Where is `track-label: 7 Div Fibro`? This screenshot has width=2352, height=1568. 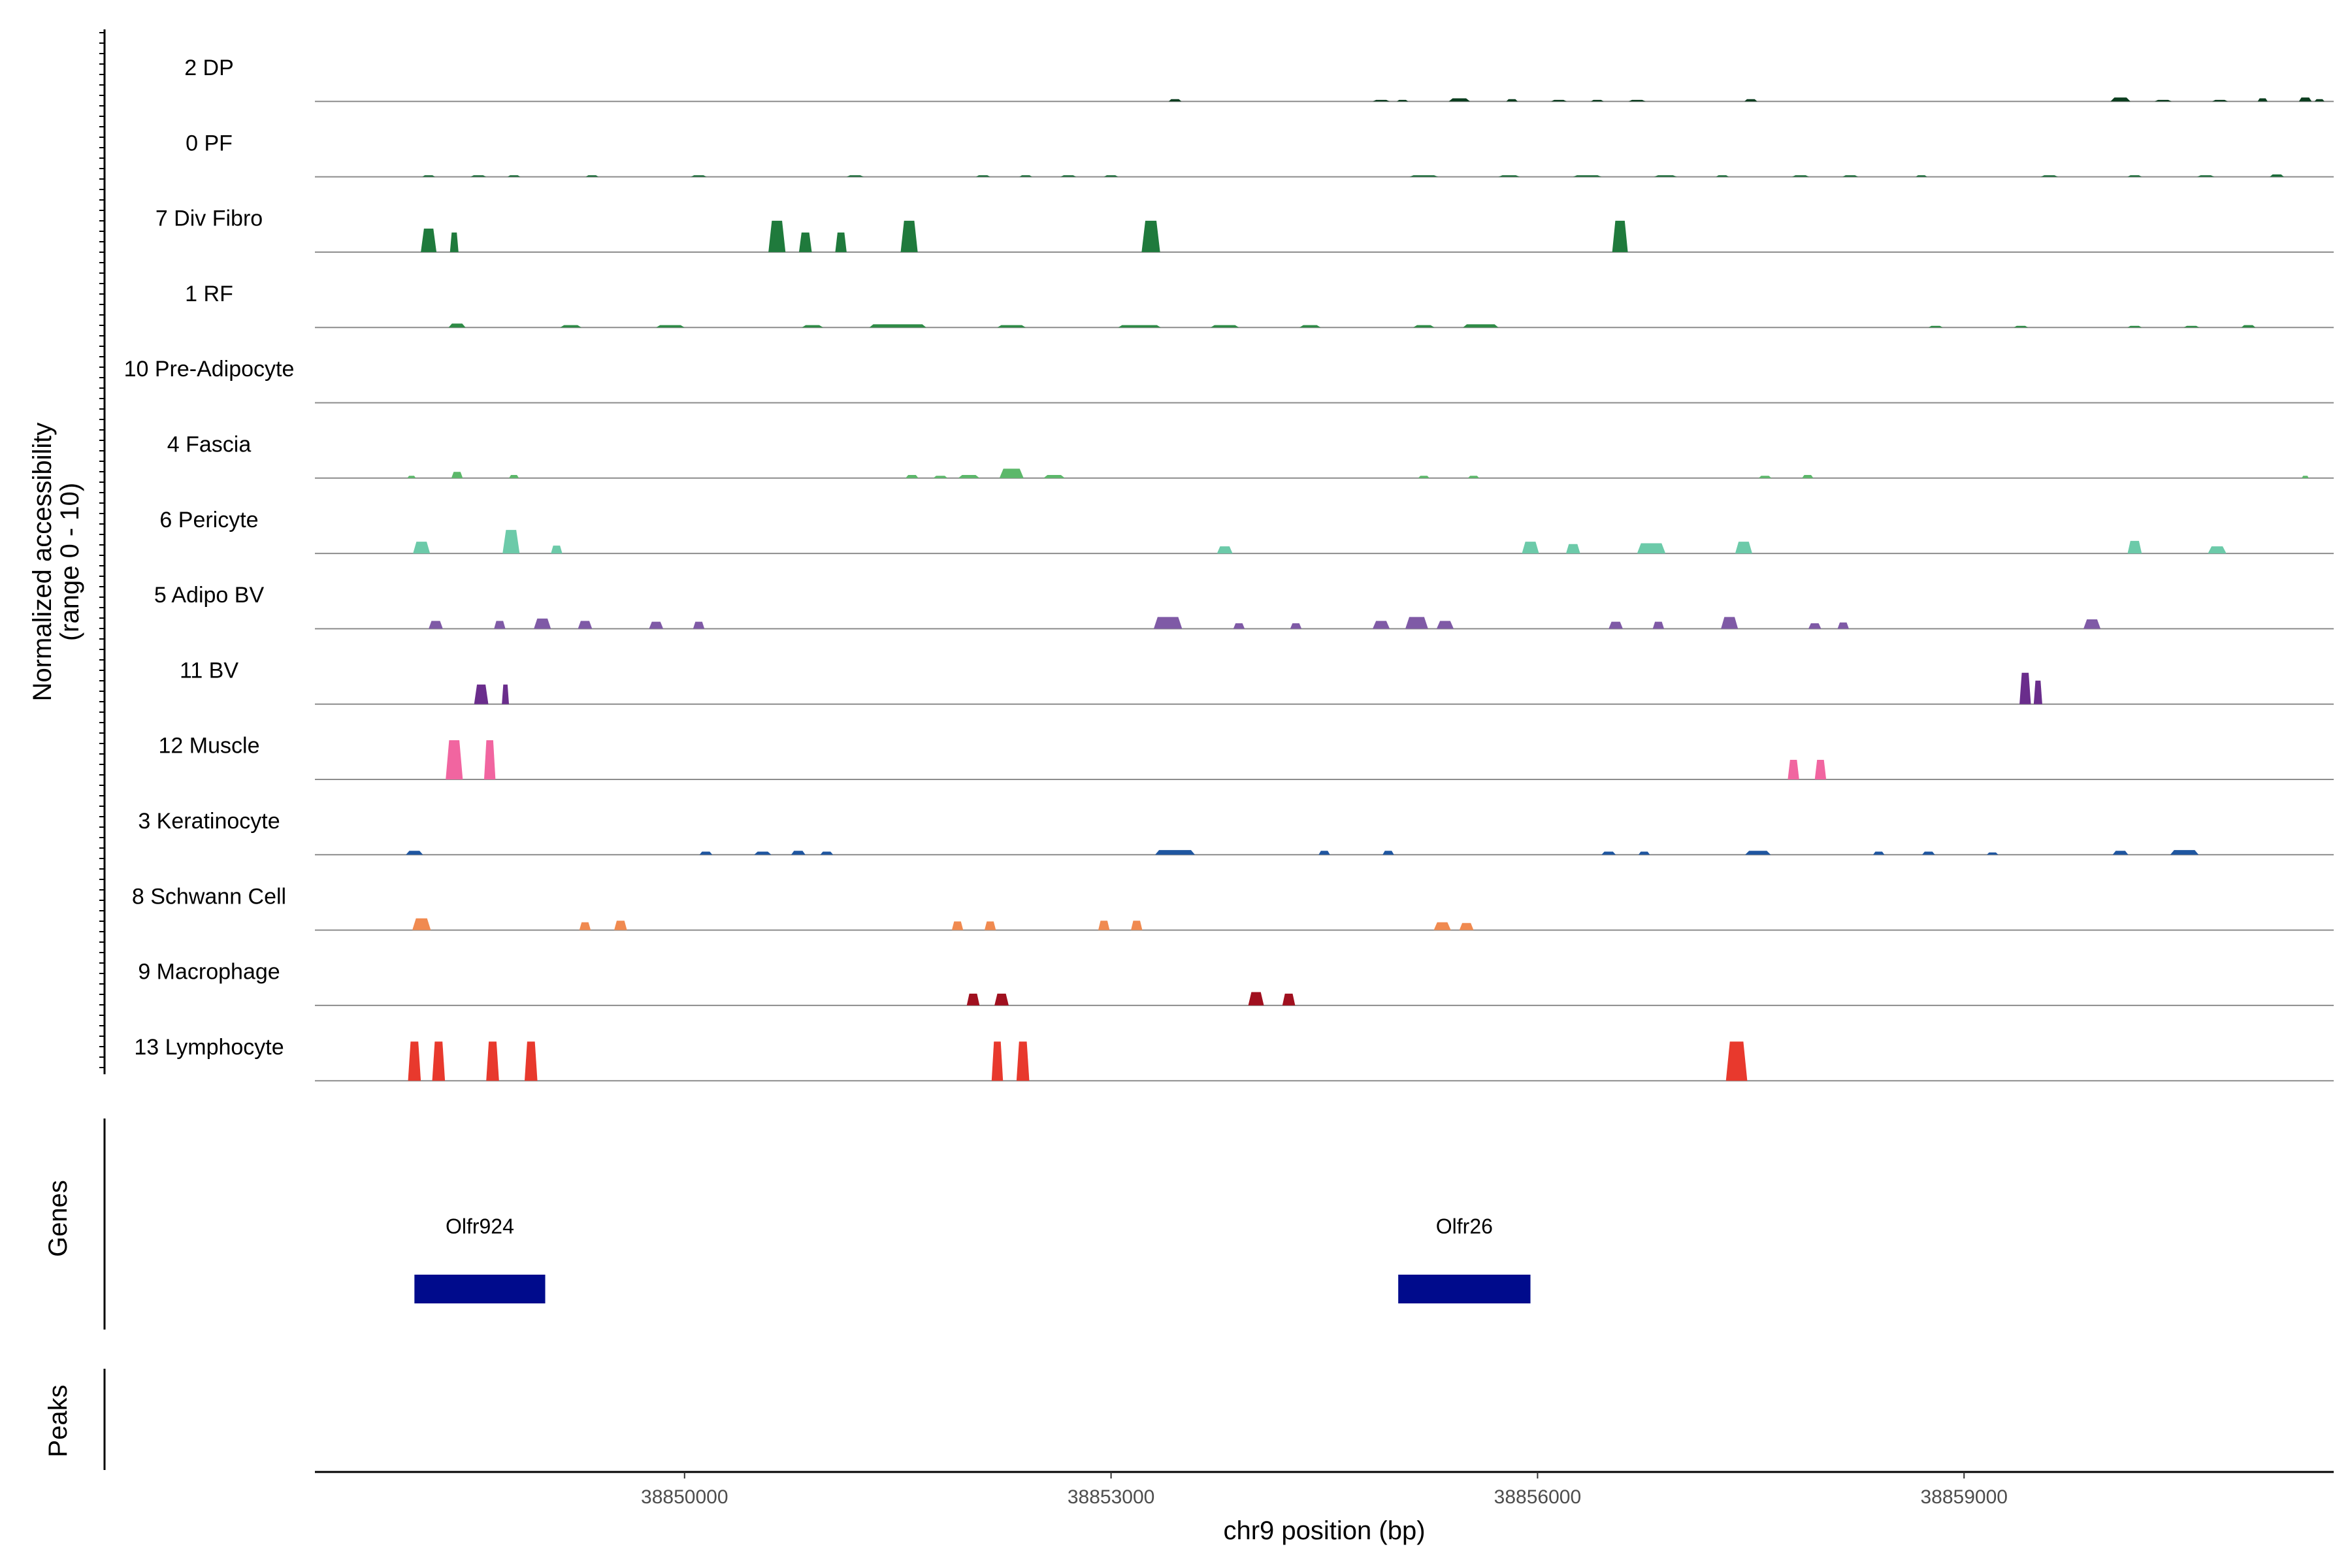
track-label: 7 Div Fibro is located at coordinates (209, 218).